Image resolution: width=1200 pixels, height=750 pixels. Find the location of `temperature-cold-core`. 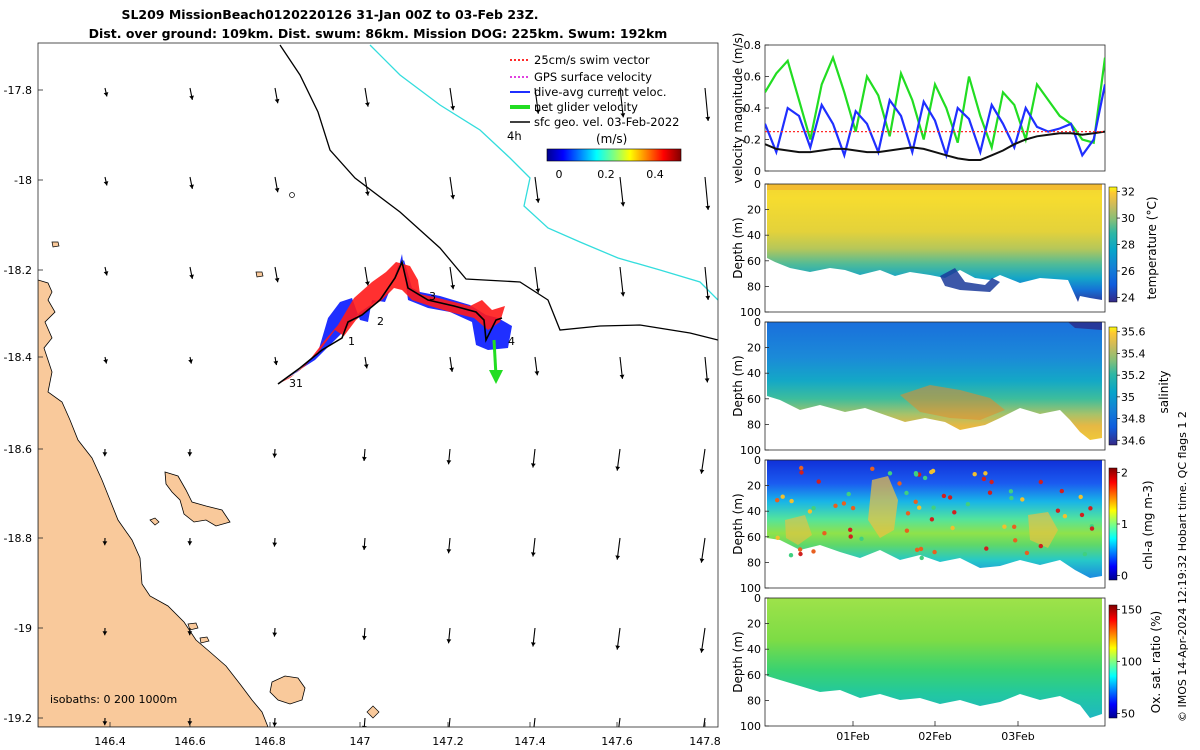

temperature-cold-core is located at coordinates (970, 280).